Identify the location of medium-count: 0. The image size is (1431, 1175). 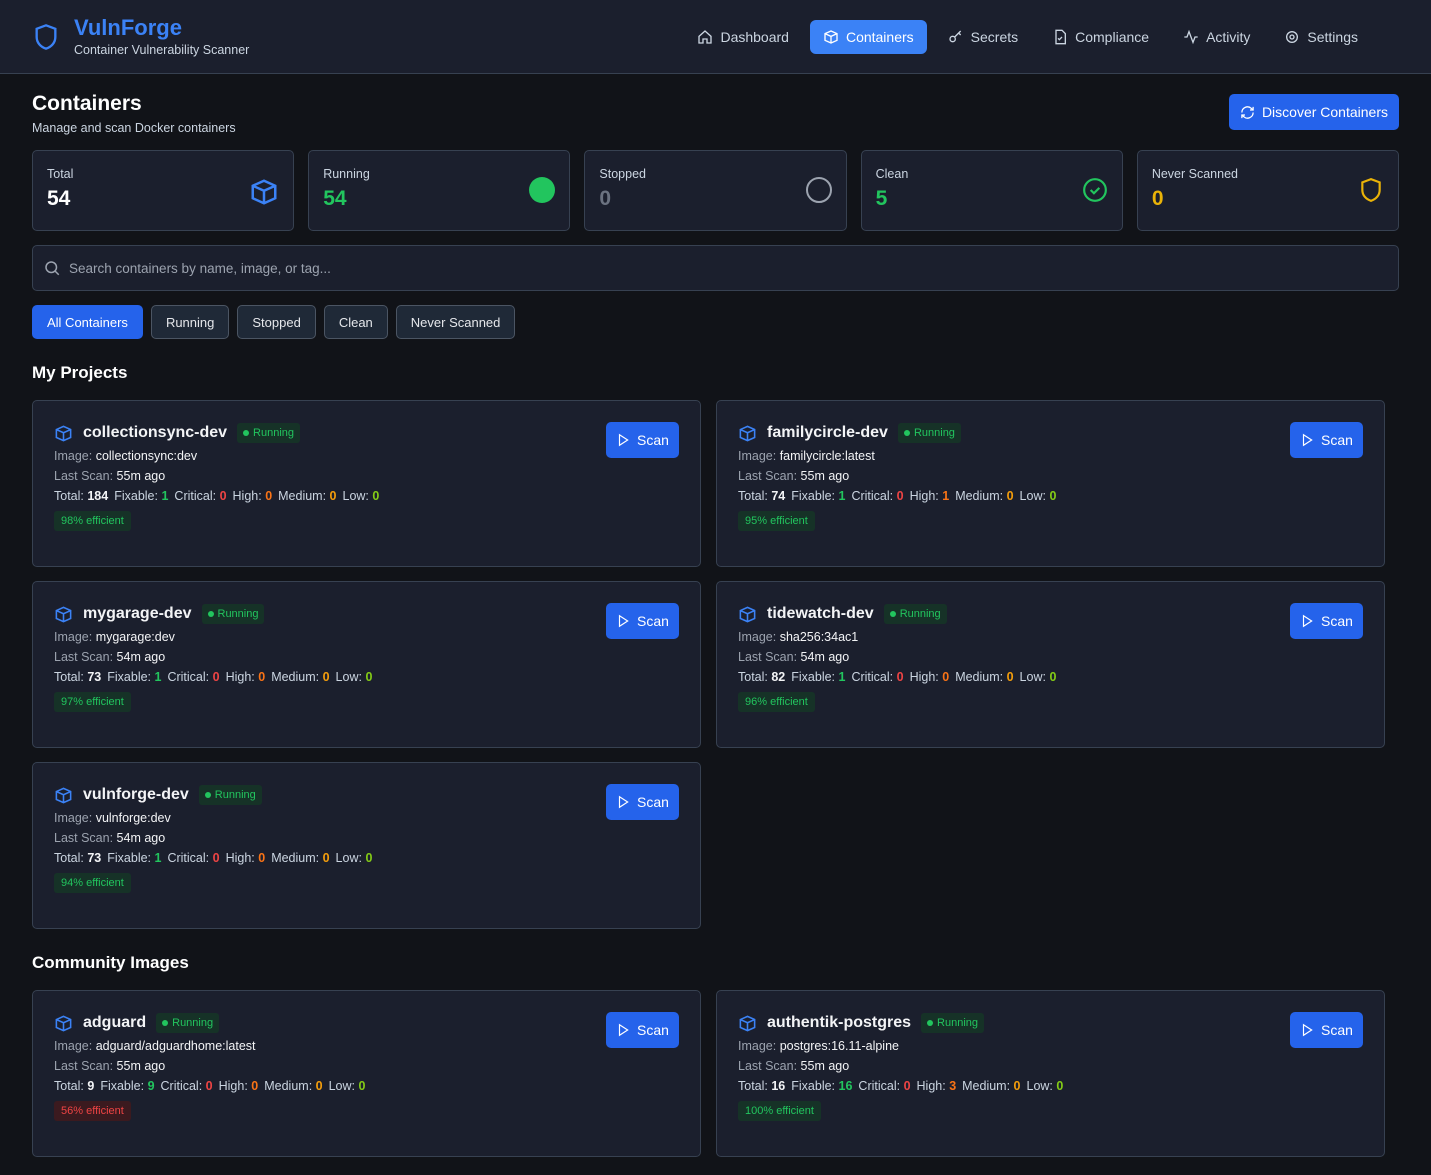
(333, 496).